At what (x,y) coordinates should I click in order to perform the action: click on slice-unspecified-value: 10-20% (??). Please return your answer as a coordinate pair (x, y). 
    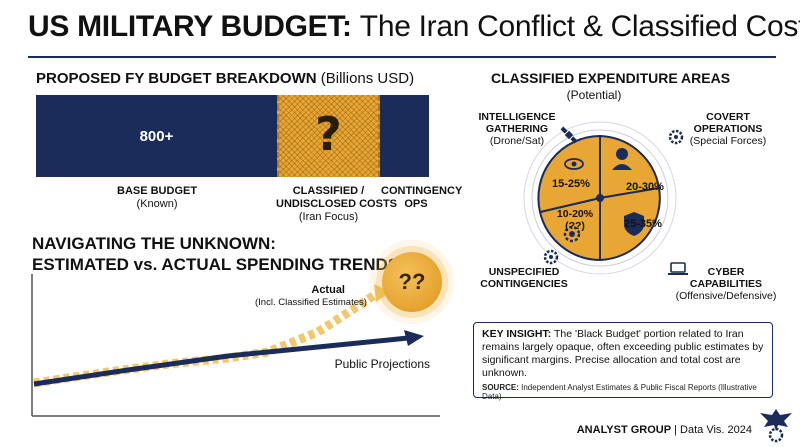
    Looking at the image, I should click on (575, 220).